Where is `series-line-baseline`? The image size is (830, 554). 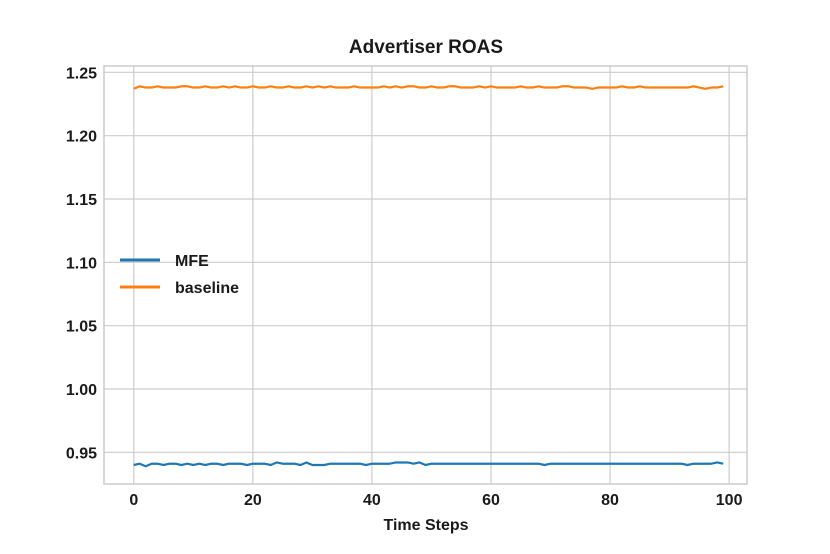
series-line-baseline is located at coordinates (428, 87).